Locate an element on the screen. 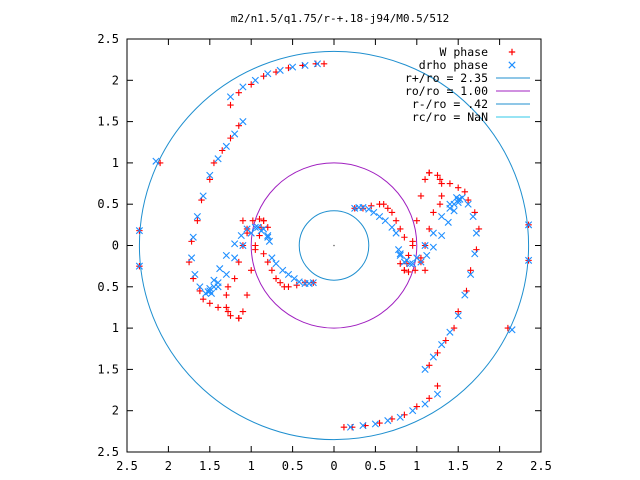  y-tick-label-6: 0.5 is located at coordinates (108, 287).